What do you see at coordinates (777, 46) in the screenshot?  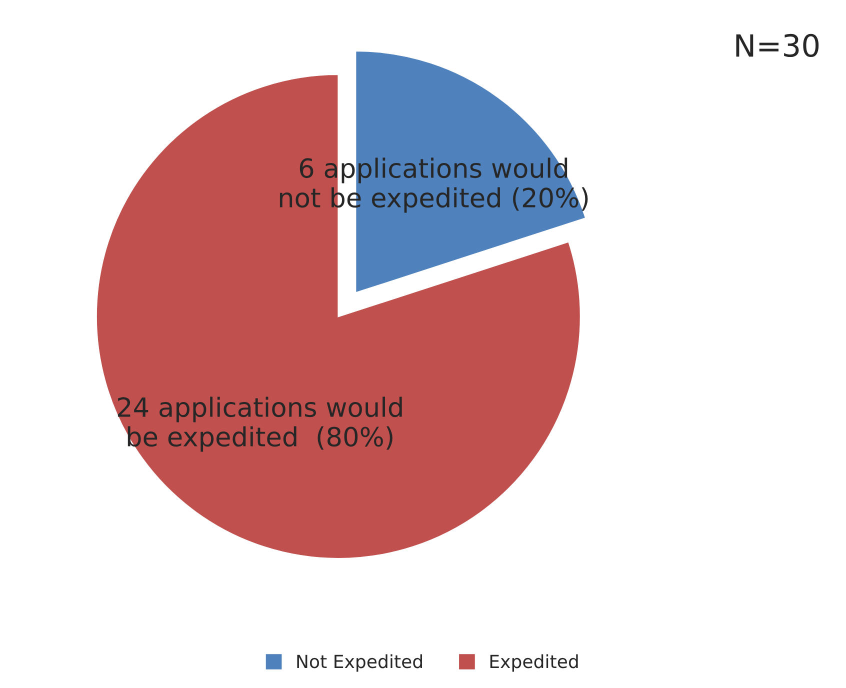 I see `text: N=30` at bounding box center [777, 46].